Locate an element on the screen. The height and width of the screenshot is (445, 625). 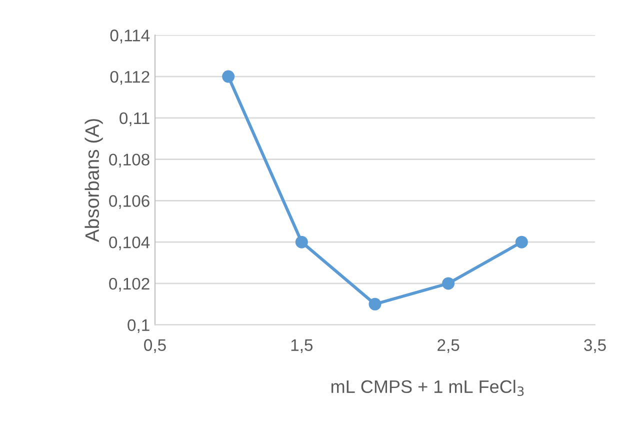
y-tick-label: 0,1 is located at coordinates (139, 326).